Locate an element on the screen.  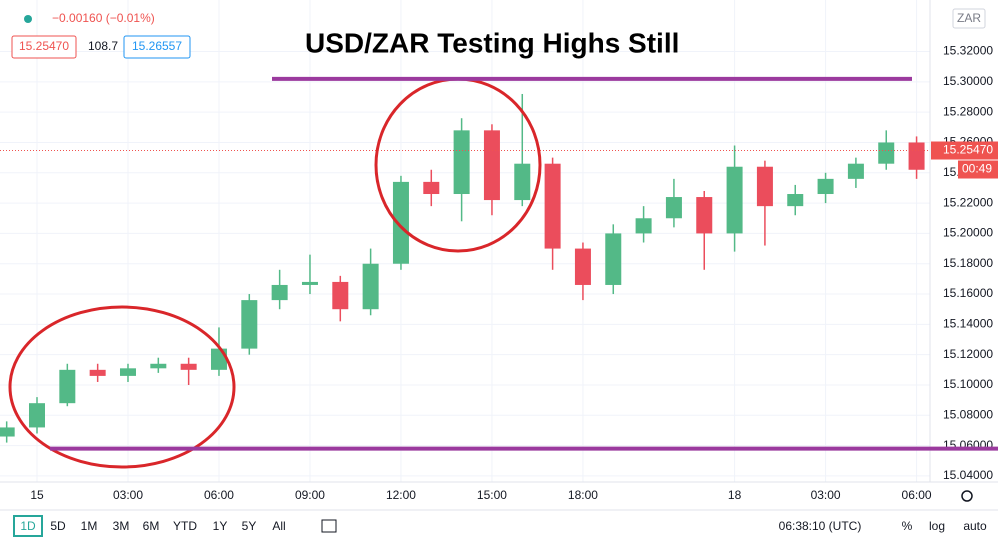
range-button: 1Y is located at coordinates (220, 526).